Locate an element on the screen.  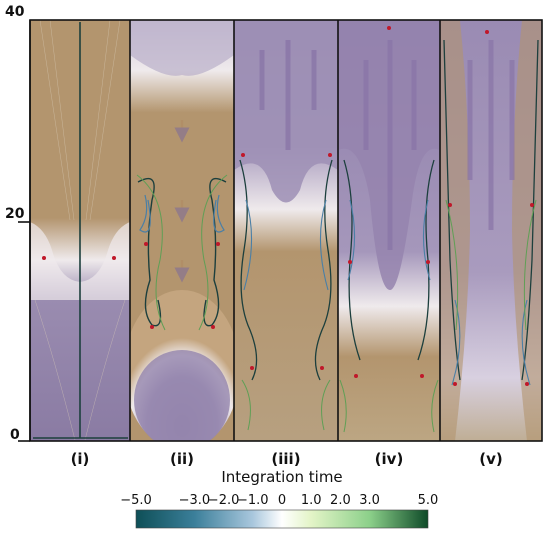
colorbar-tick-label: 2.0 is located at coordinates (340, 500).